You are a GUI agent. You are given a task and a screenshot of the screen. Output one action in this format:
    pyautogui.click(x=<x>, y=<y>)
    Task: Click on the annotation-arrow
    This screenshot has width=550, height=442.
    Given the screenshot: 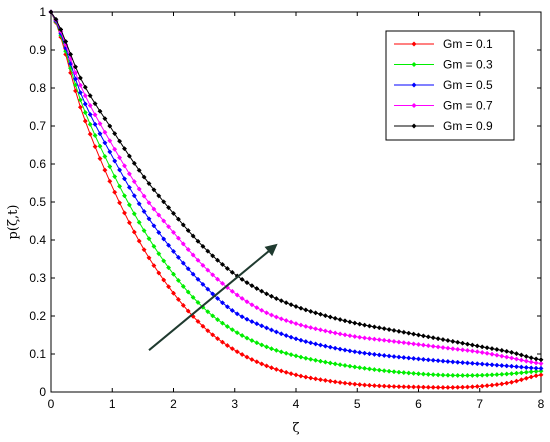 What is the action you would take?
    pyautogui.click(x=210, y=299)
    